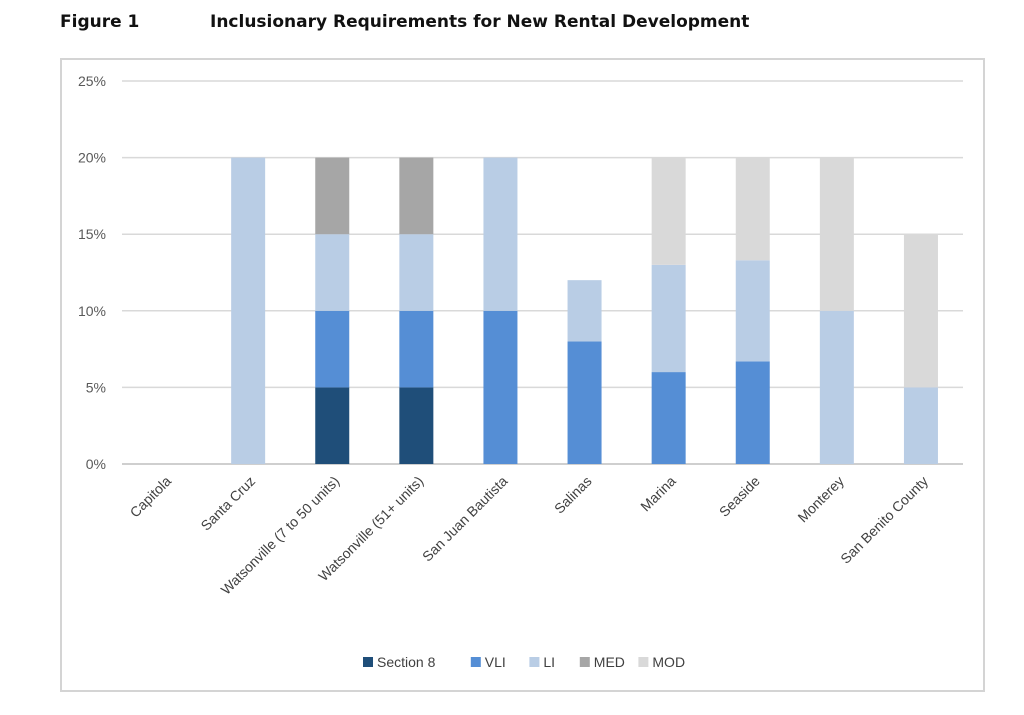  I want to click on y-tick-label: 10%, so click(92, 311).